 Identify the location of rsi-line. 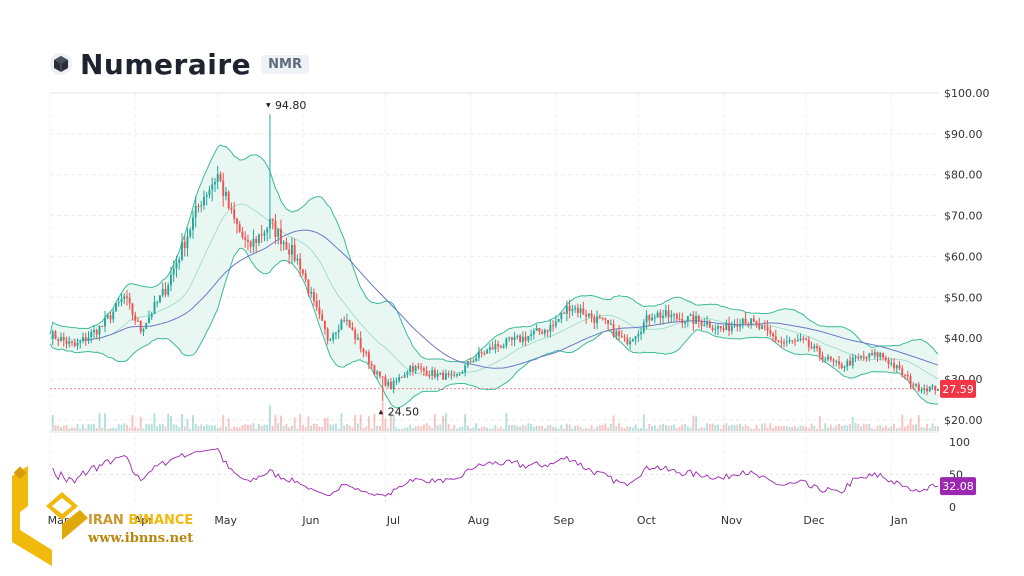
(495, 472).